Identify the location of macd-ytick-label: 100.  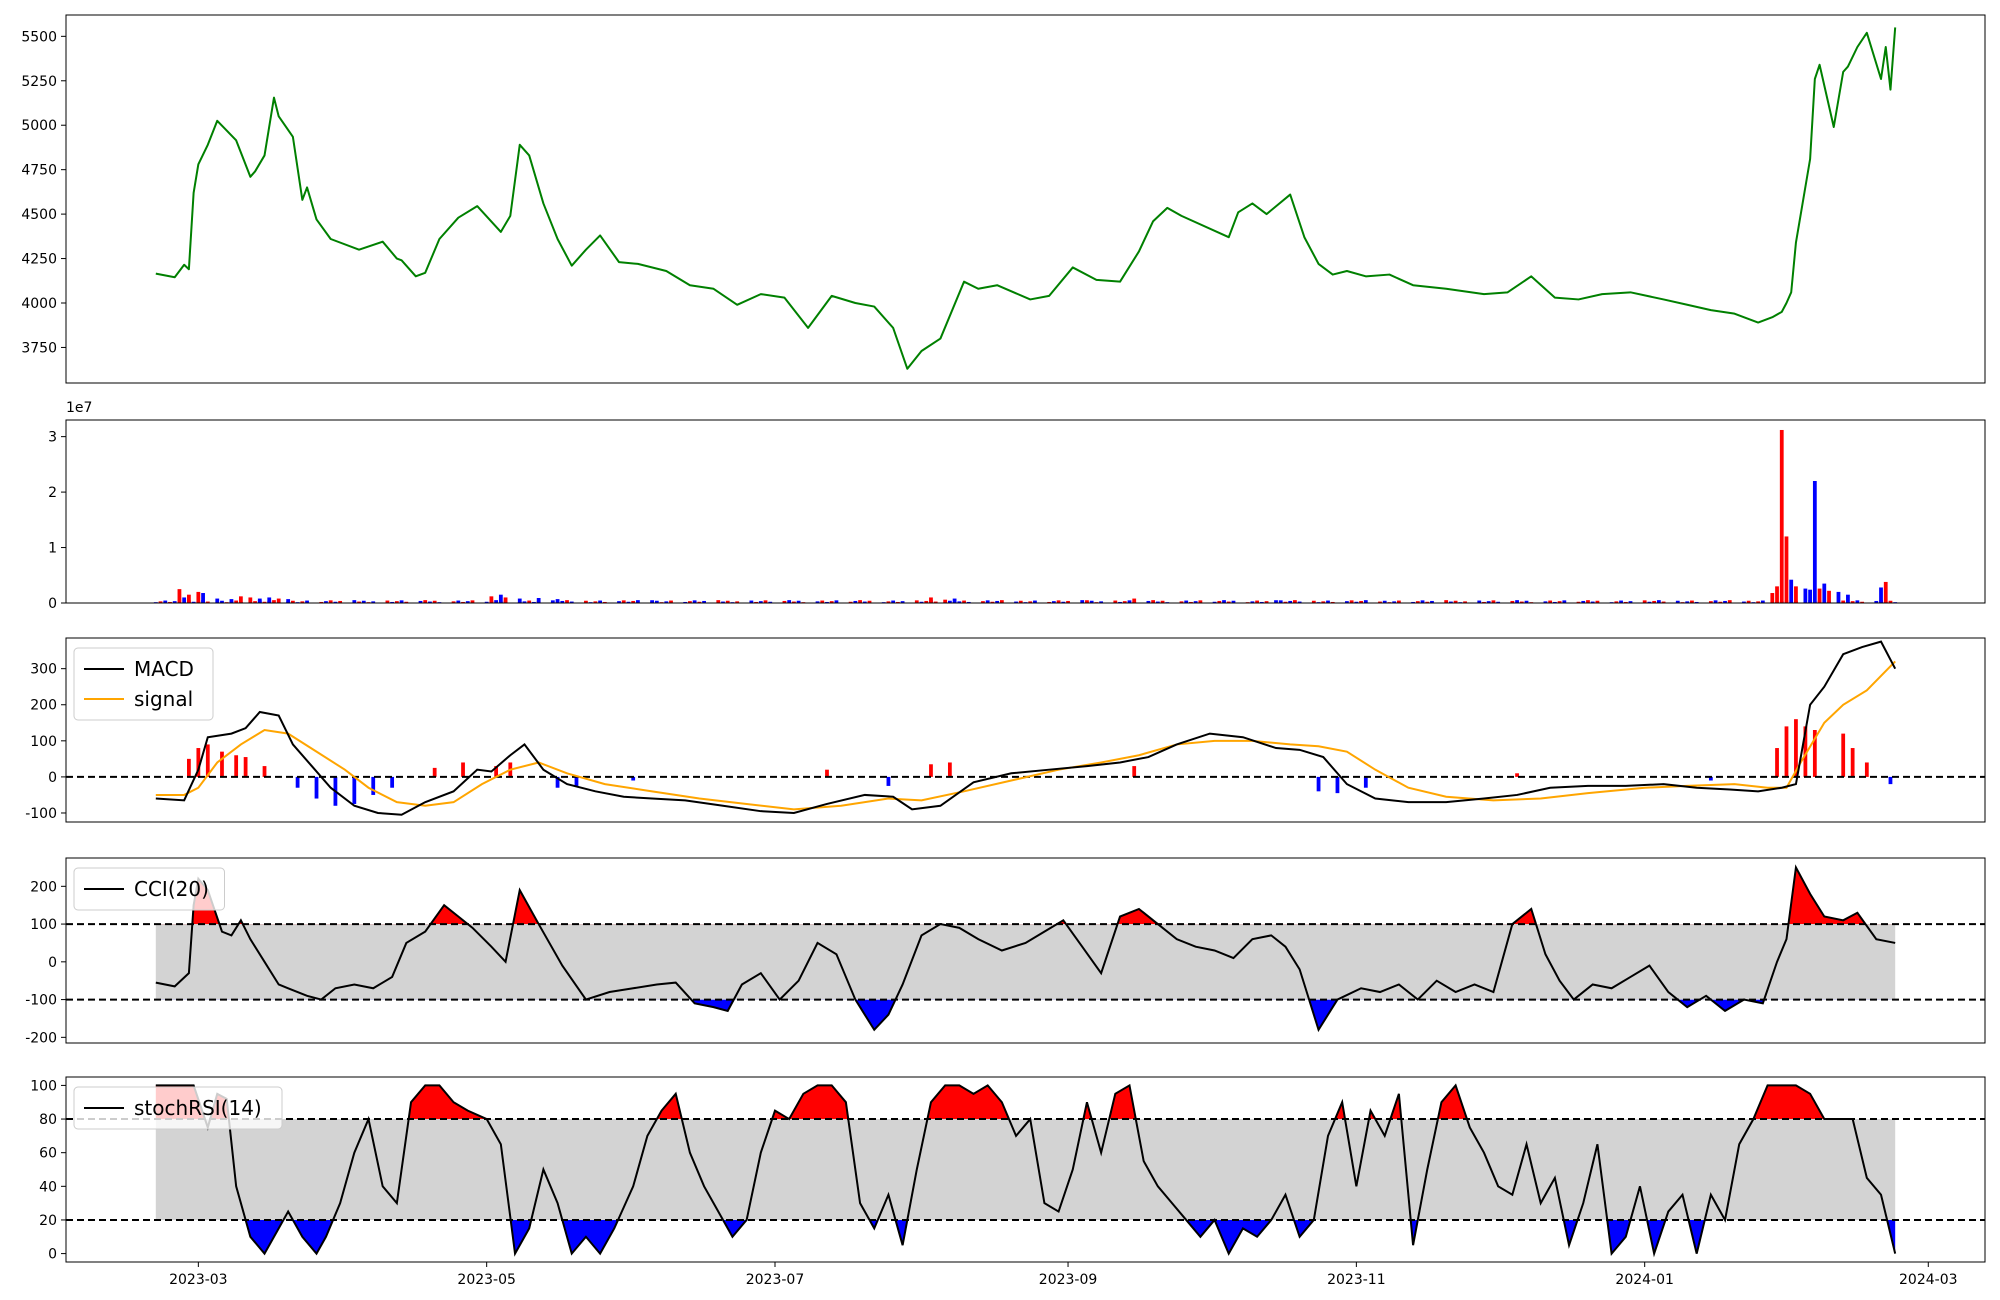
(43, 742).